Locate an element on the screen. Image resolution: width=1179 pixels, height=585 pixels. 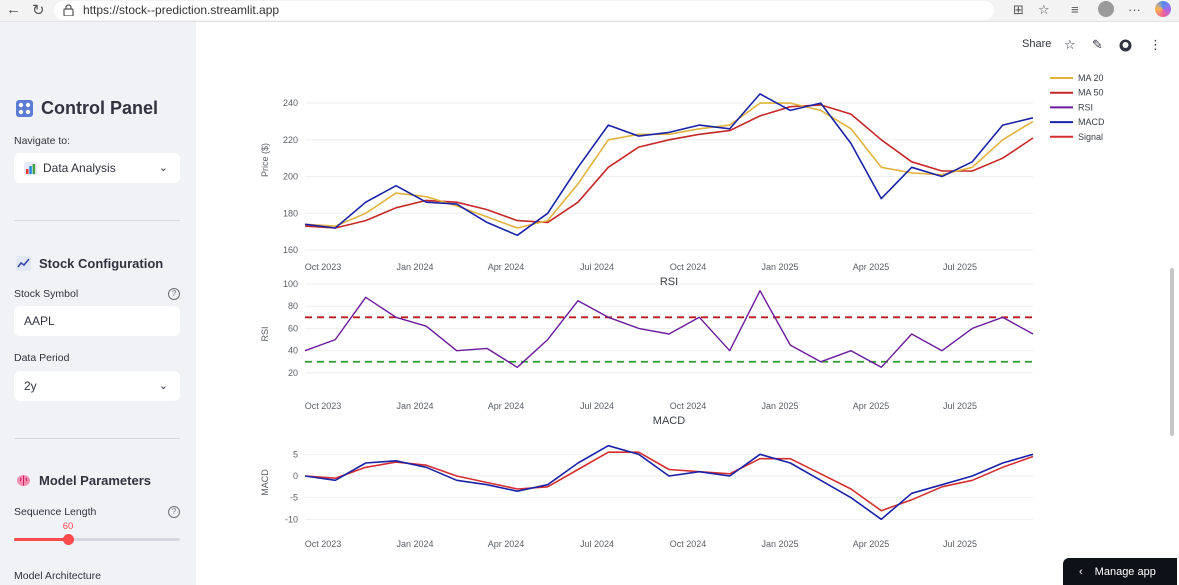
bar-chart-icon is located at coordinates (30, 168).